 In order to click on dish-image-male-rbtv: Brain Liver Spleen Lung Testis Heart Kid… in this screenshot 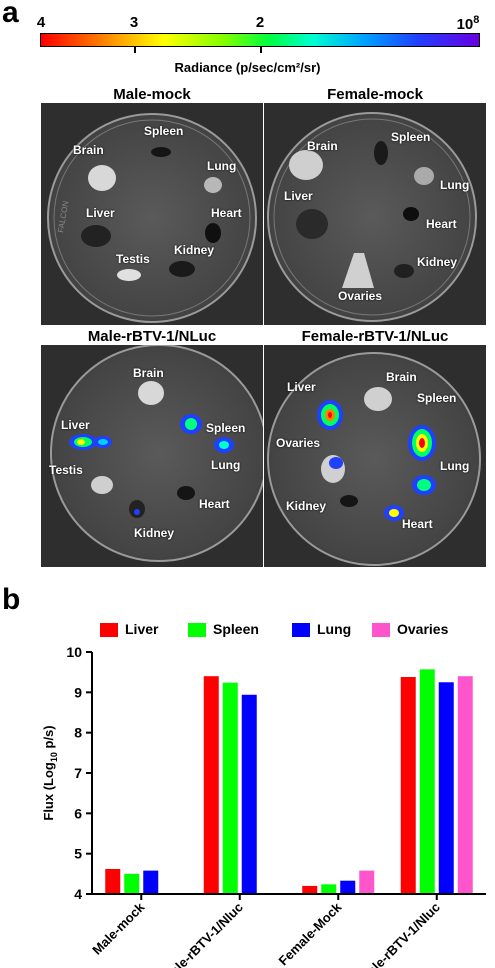, I will do `click(152, 456)`.